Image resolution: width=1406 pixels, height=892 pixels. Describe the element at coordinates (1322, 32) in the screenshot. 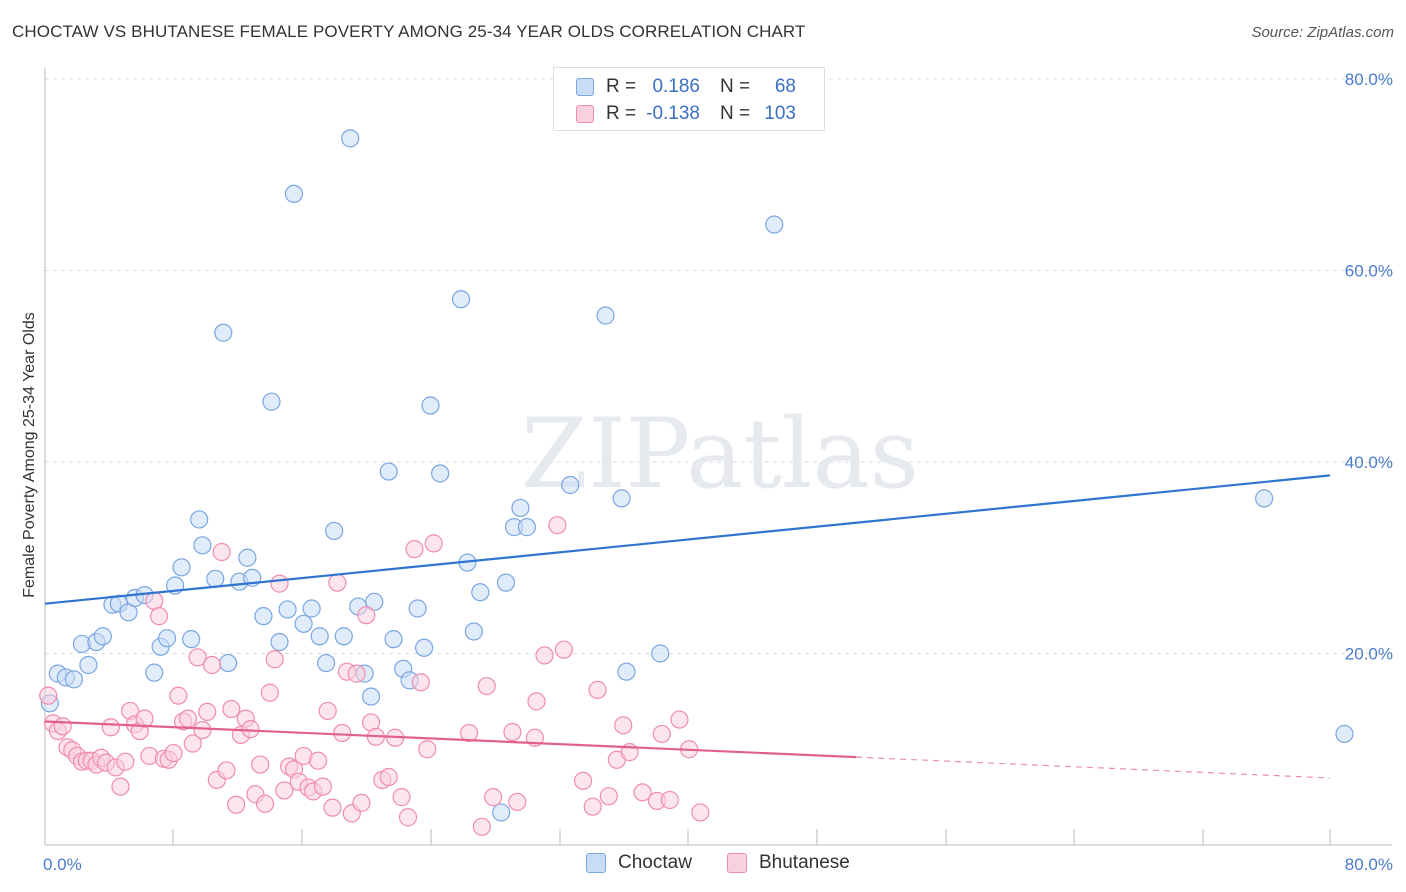

I see `source-label: Source: ZipAtlas.com` at that location.